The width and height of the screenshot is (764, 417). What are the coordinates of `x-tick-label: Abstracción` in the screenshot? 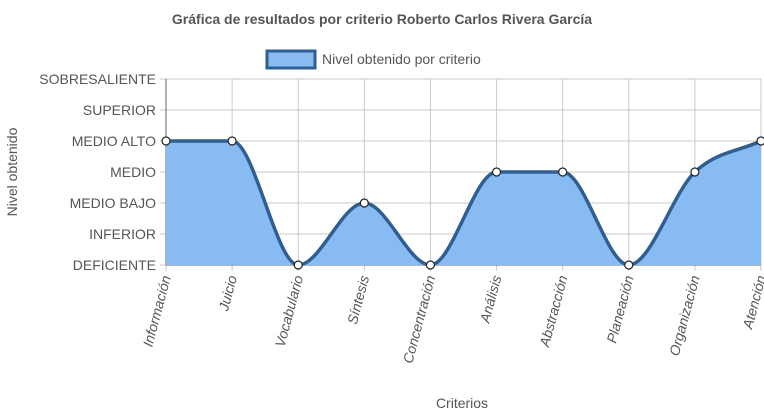 It's located at (553, 311).